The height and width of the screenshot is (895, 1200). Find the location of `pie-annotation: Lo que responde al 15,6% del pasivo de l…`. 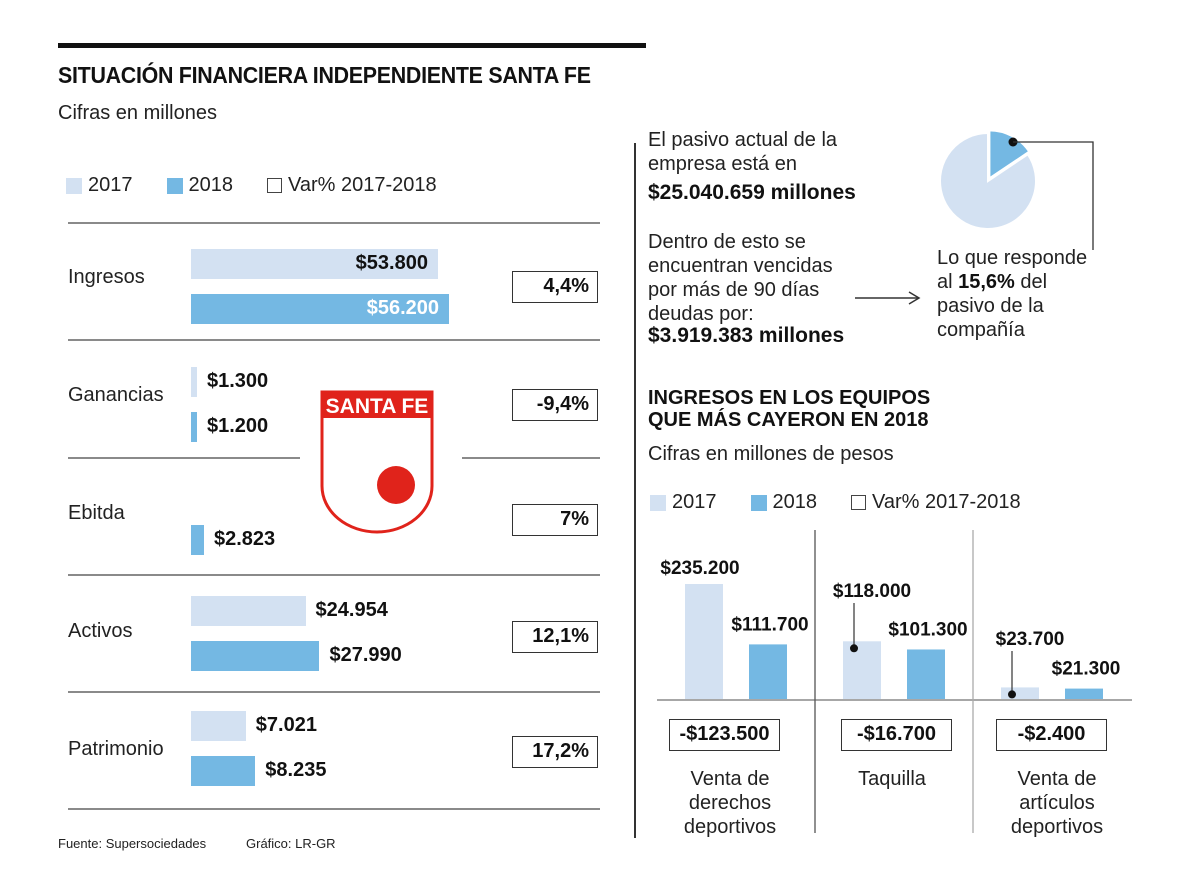

pie-annotation: Lo que responde al 15,6% del pasivo de l… is located at coordinates (1012, 294).